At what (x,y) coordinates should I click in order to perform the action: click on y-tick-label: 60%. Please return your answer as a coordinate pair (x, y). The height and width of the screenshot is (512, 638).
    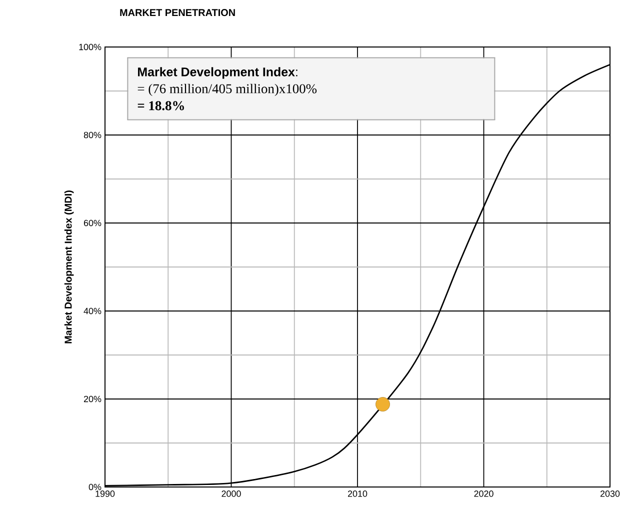
    Looking at the image, I should click on (93, 223).